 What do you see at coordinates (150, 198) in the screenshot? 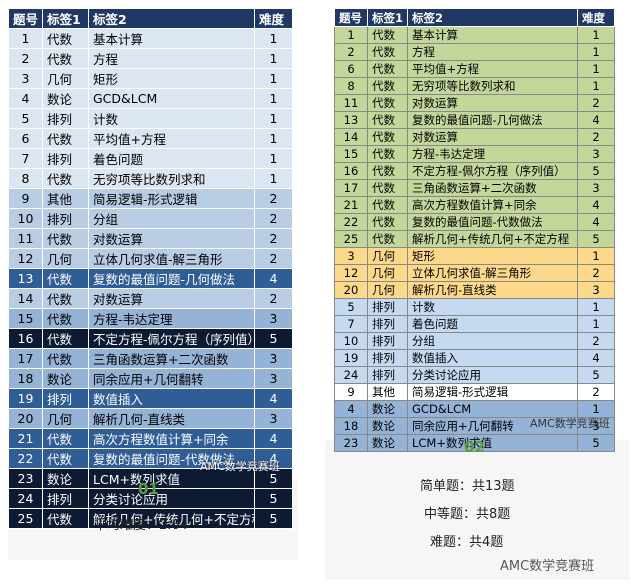
I see `table-row: 9 其他 简易逻辑-形式逻辑 2` at bounding box center [150, 198].